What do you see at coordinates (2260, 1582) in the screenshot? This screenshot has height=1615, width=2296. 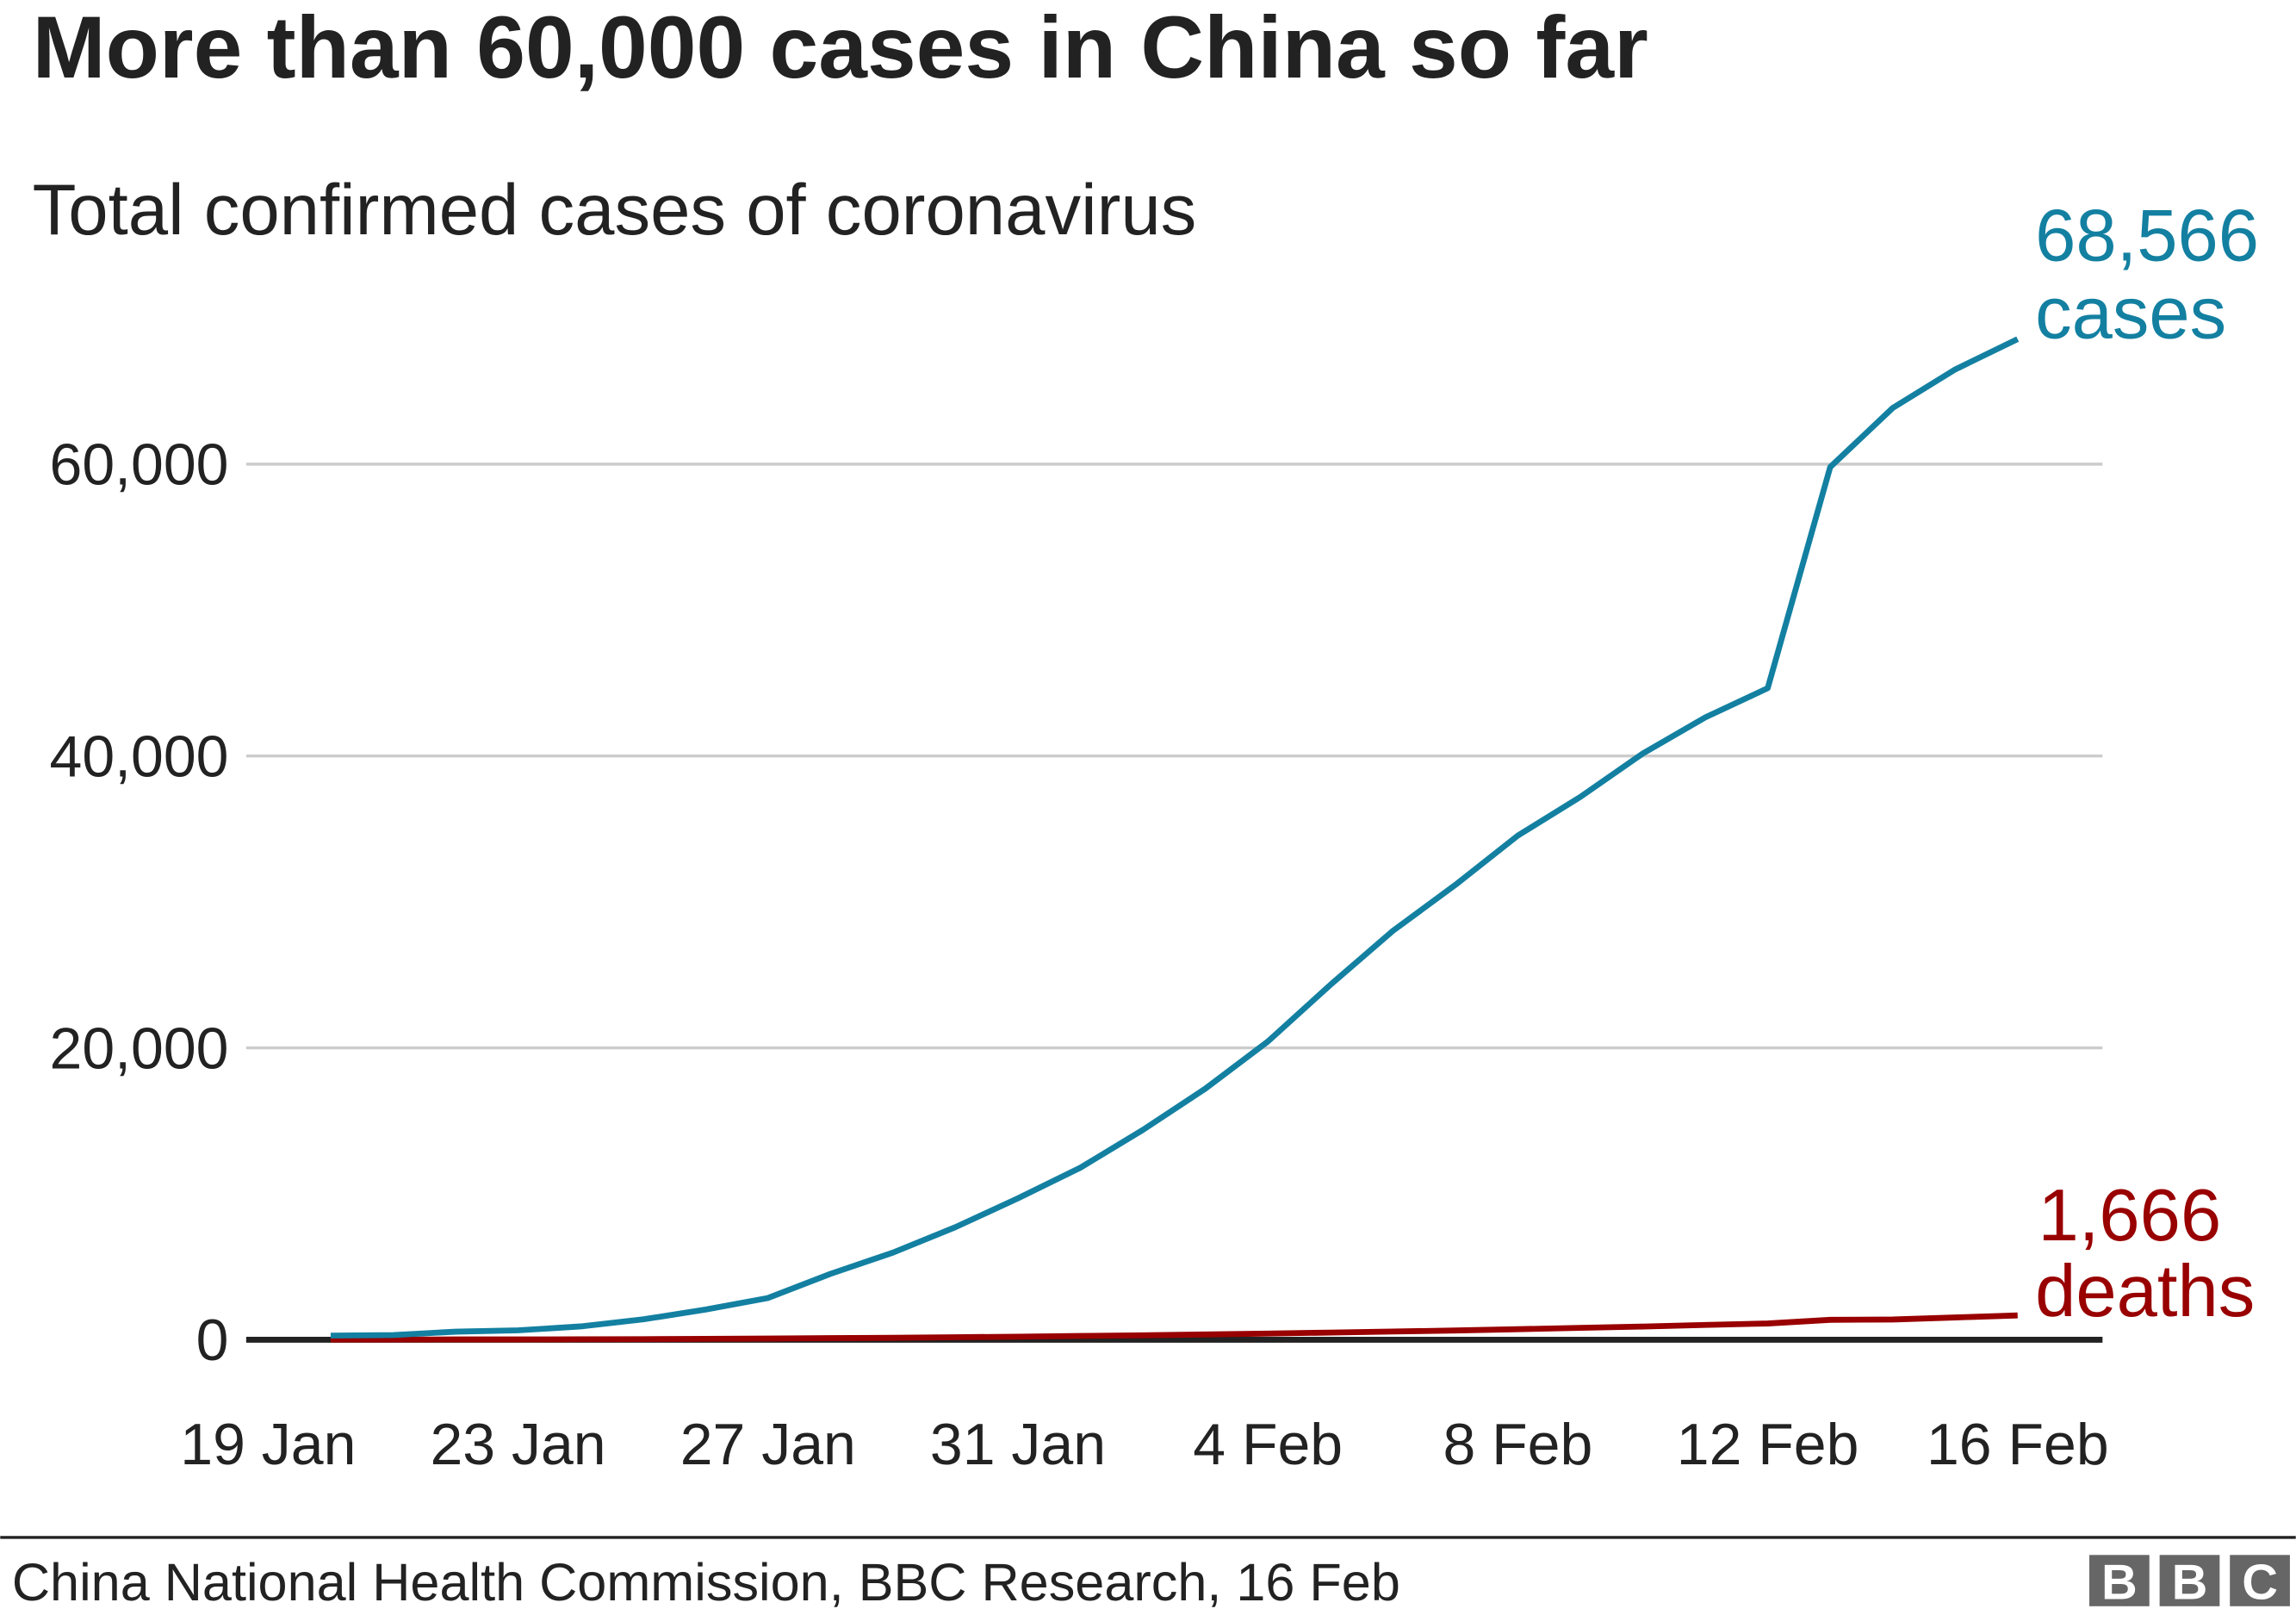 I see `svg-text: C` at bounding box center [2260, 1582].